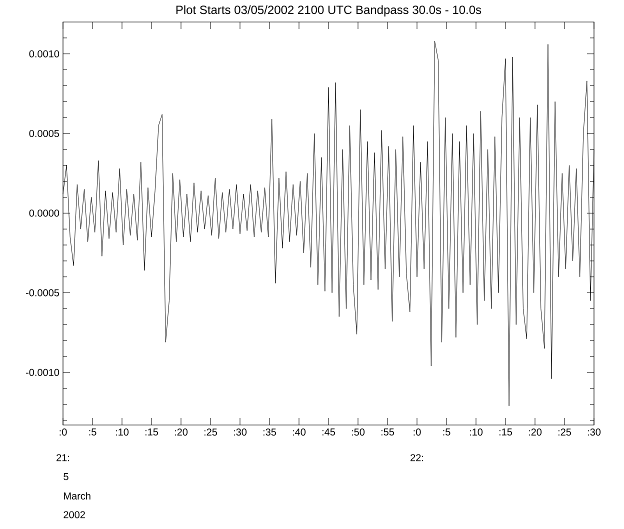 The image size is (624, 529). What do you see at coordinates (44, 134) in the screenshot?
I see `y-tick-label: 0.0005` at bounding box center [44, 134].